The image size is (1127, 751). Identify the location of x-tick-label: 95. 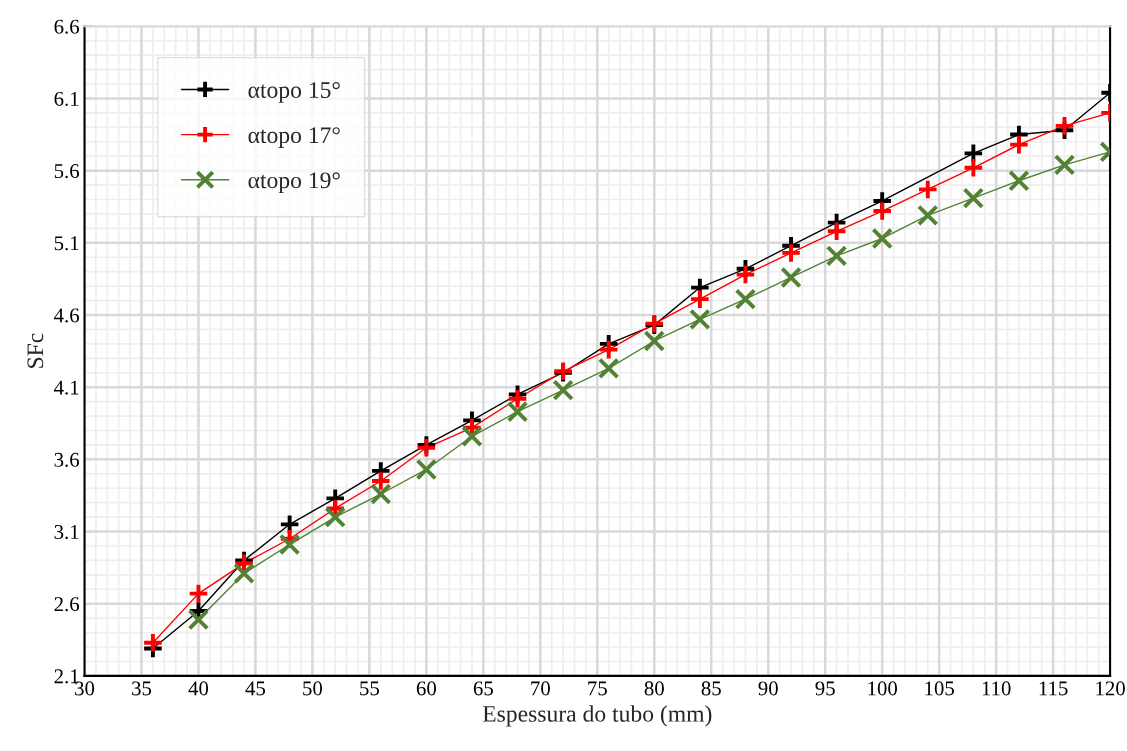
(825, 688).